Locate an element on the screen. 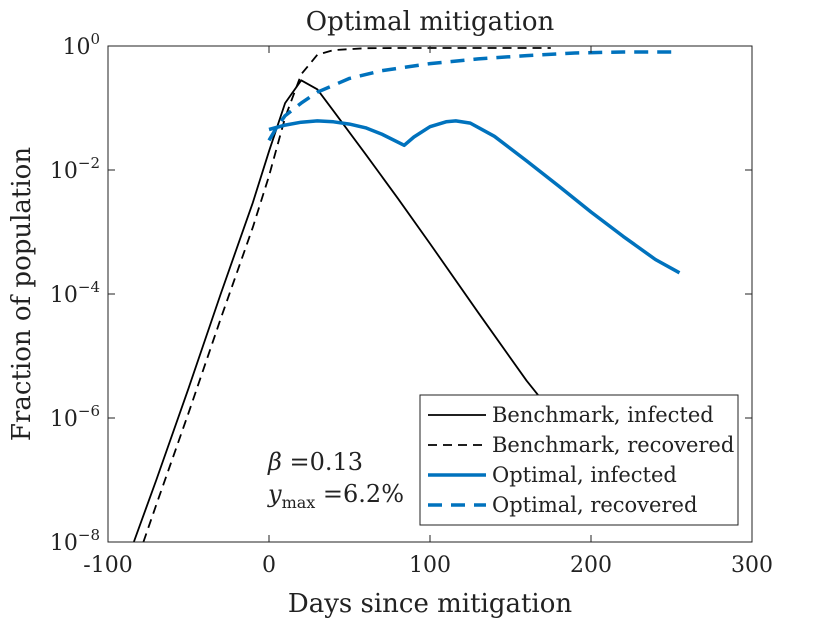  x-tick-label-1: 0 is located at coordinates (269, 565).